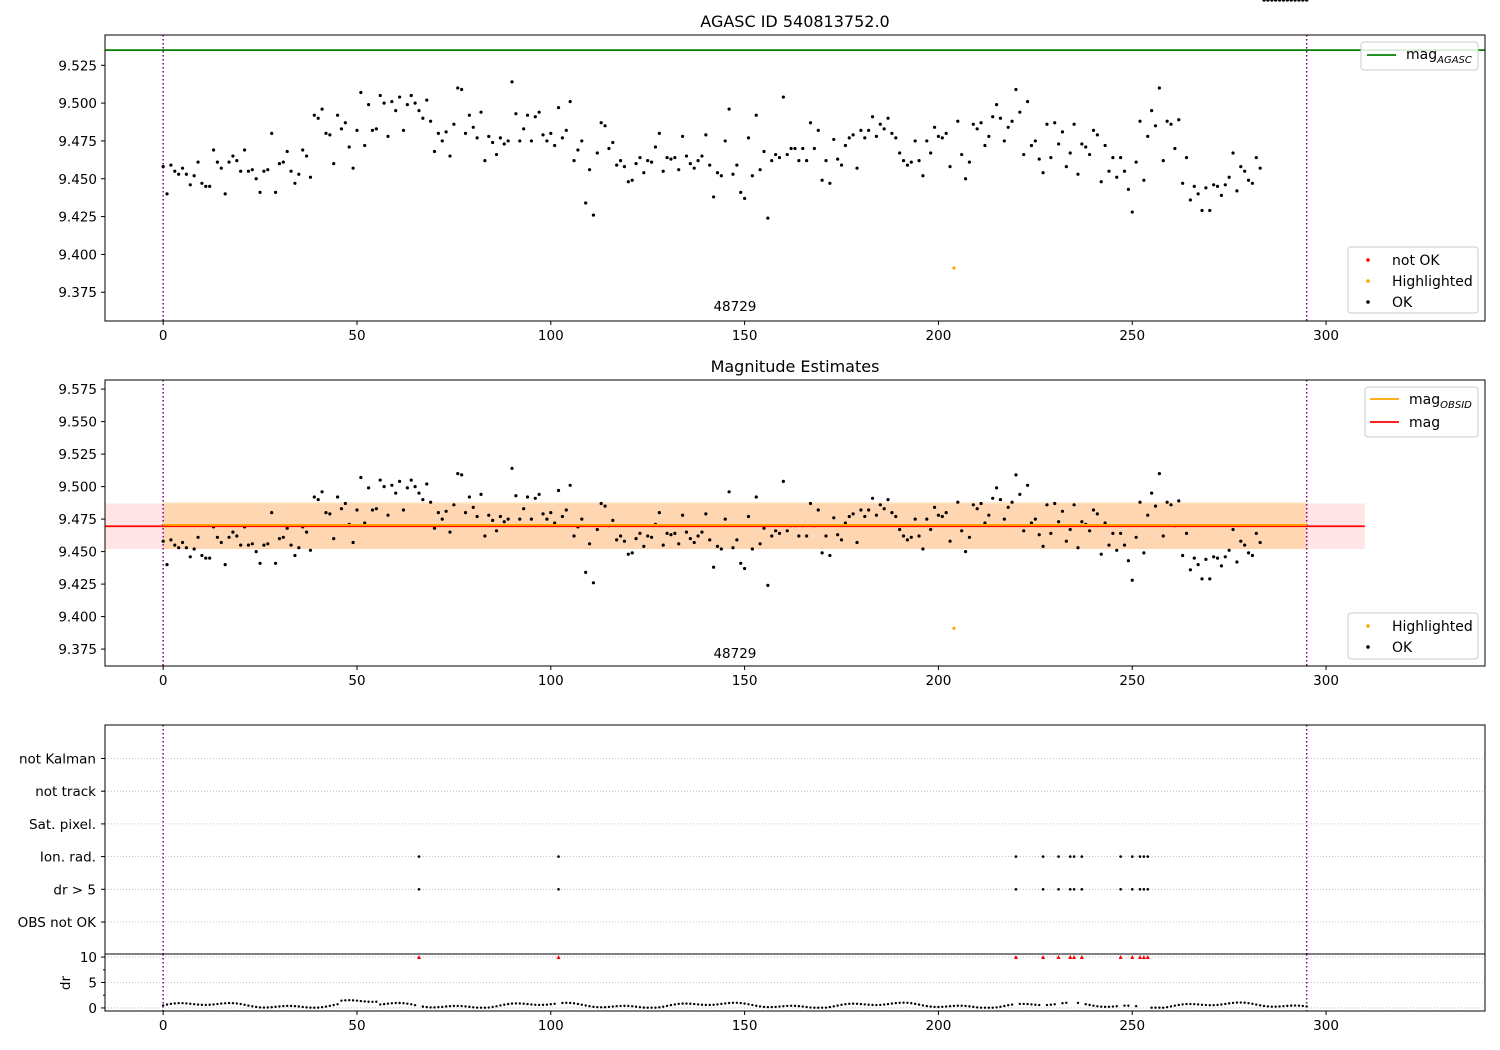  I want to click on dr-clipped-marker, so click(558, 957).